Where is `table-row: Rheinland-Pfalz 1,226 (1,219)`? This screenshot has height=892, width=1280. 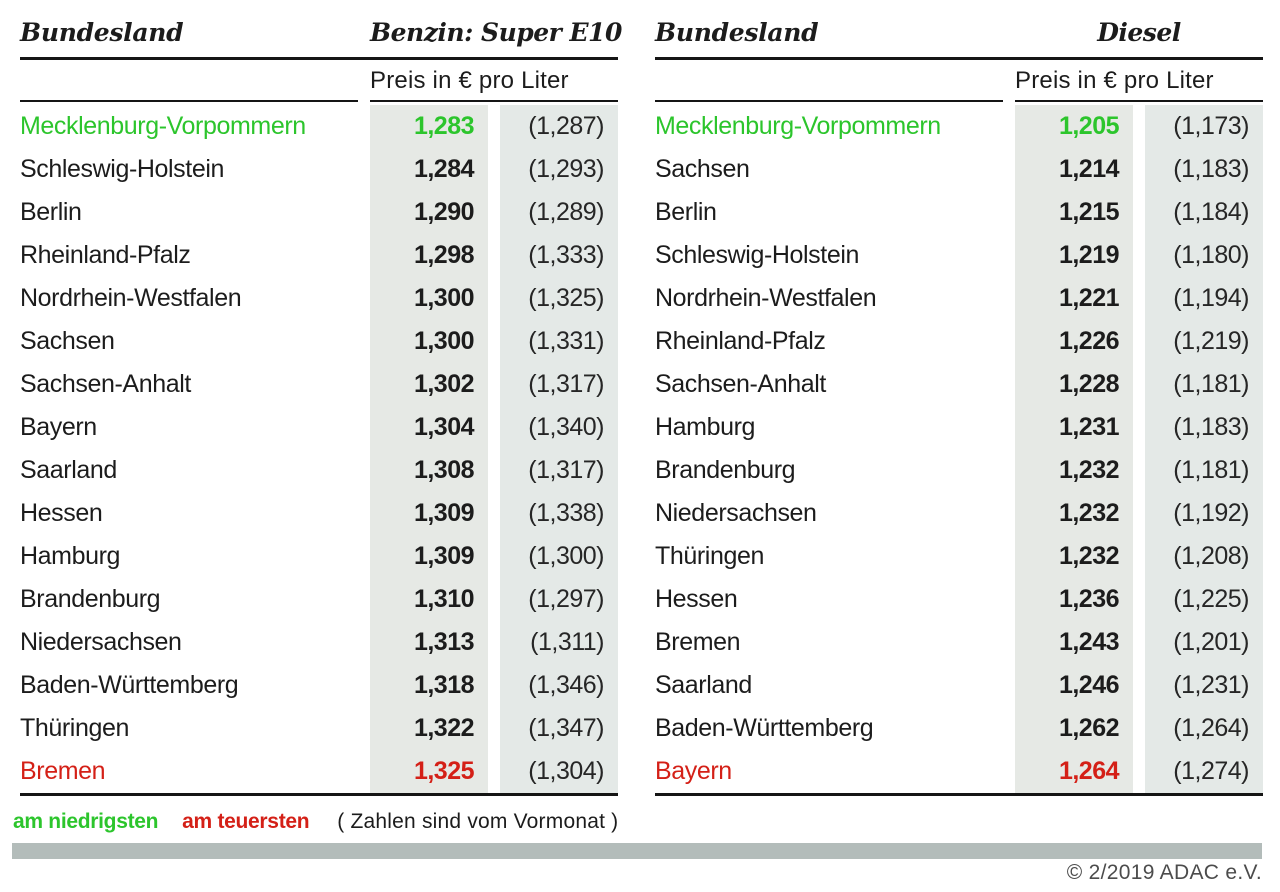
table-row: Rheinland-Pfalz 1,226 (1,219) is located at coordinates (959, 341).